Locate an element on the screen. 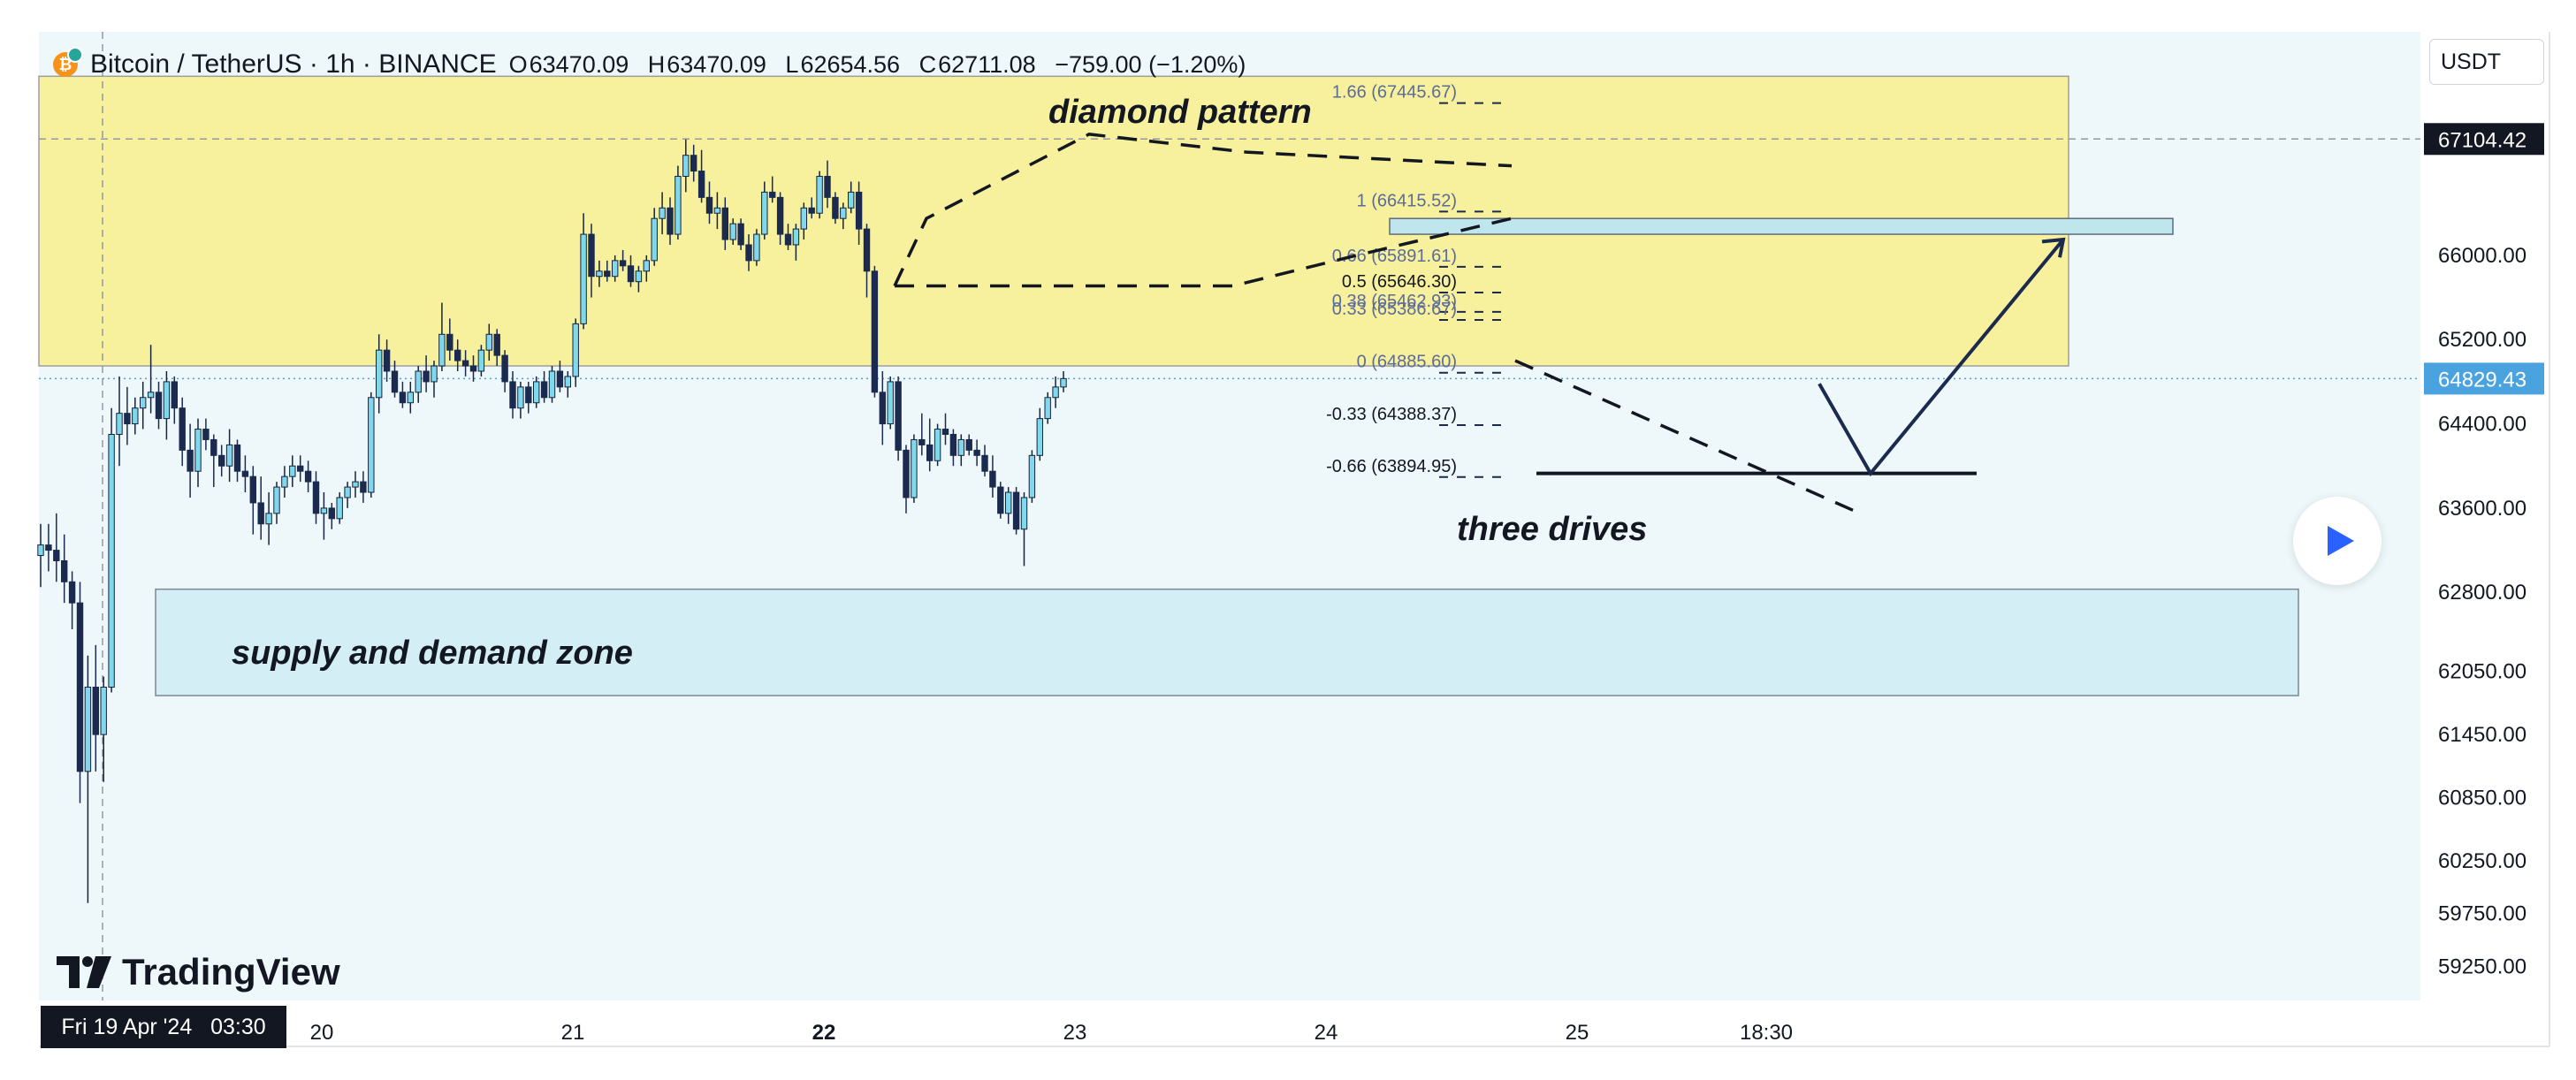 The width and height of the screenshot is (2576, 1080). currency-selector: USDT is located at coordinates (2486, 62).